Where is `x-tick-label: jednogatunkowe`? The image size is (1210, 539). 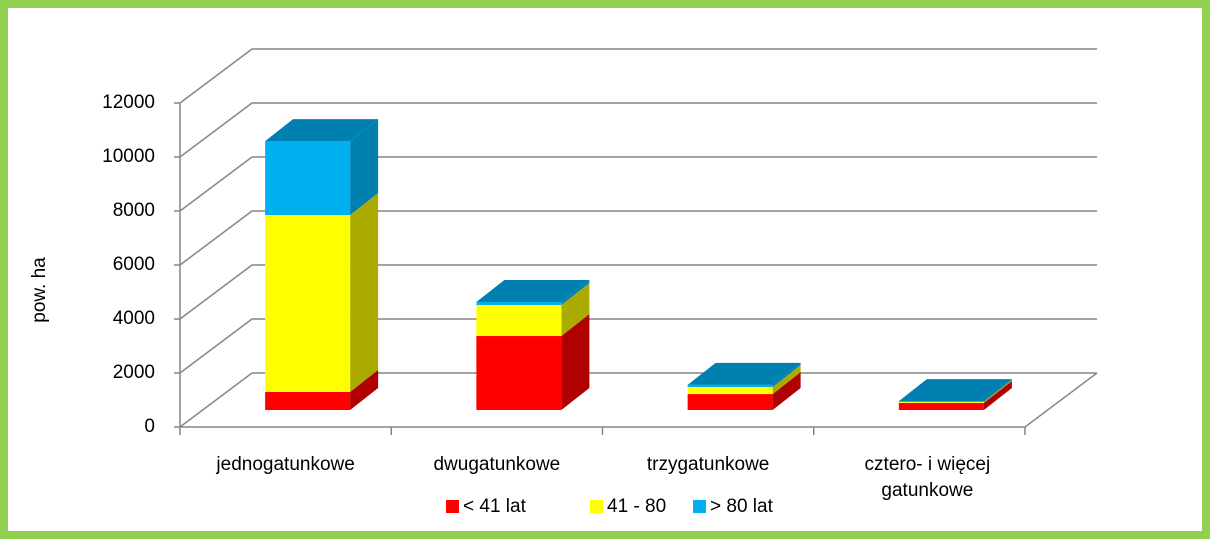
x-tick-label: jednogatunkowe is located at coordinates (285, 464).